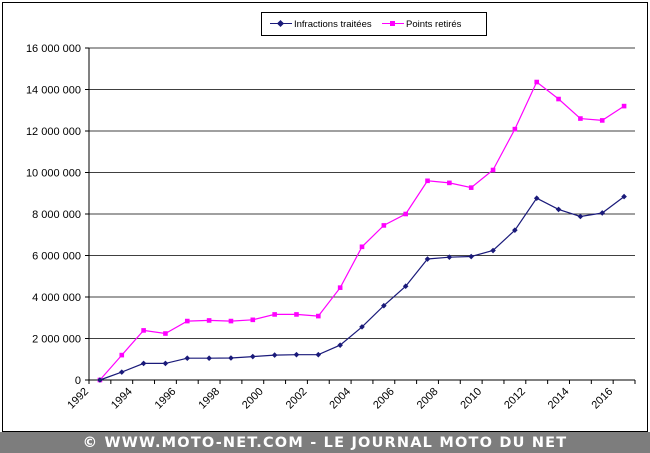  What do you see at coordinates (434, 24) in the screenshot?
I see `legend-label-points: Points retirés` at bounding box center [434, 24].